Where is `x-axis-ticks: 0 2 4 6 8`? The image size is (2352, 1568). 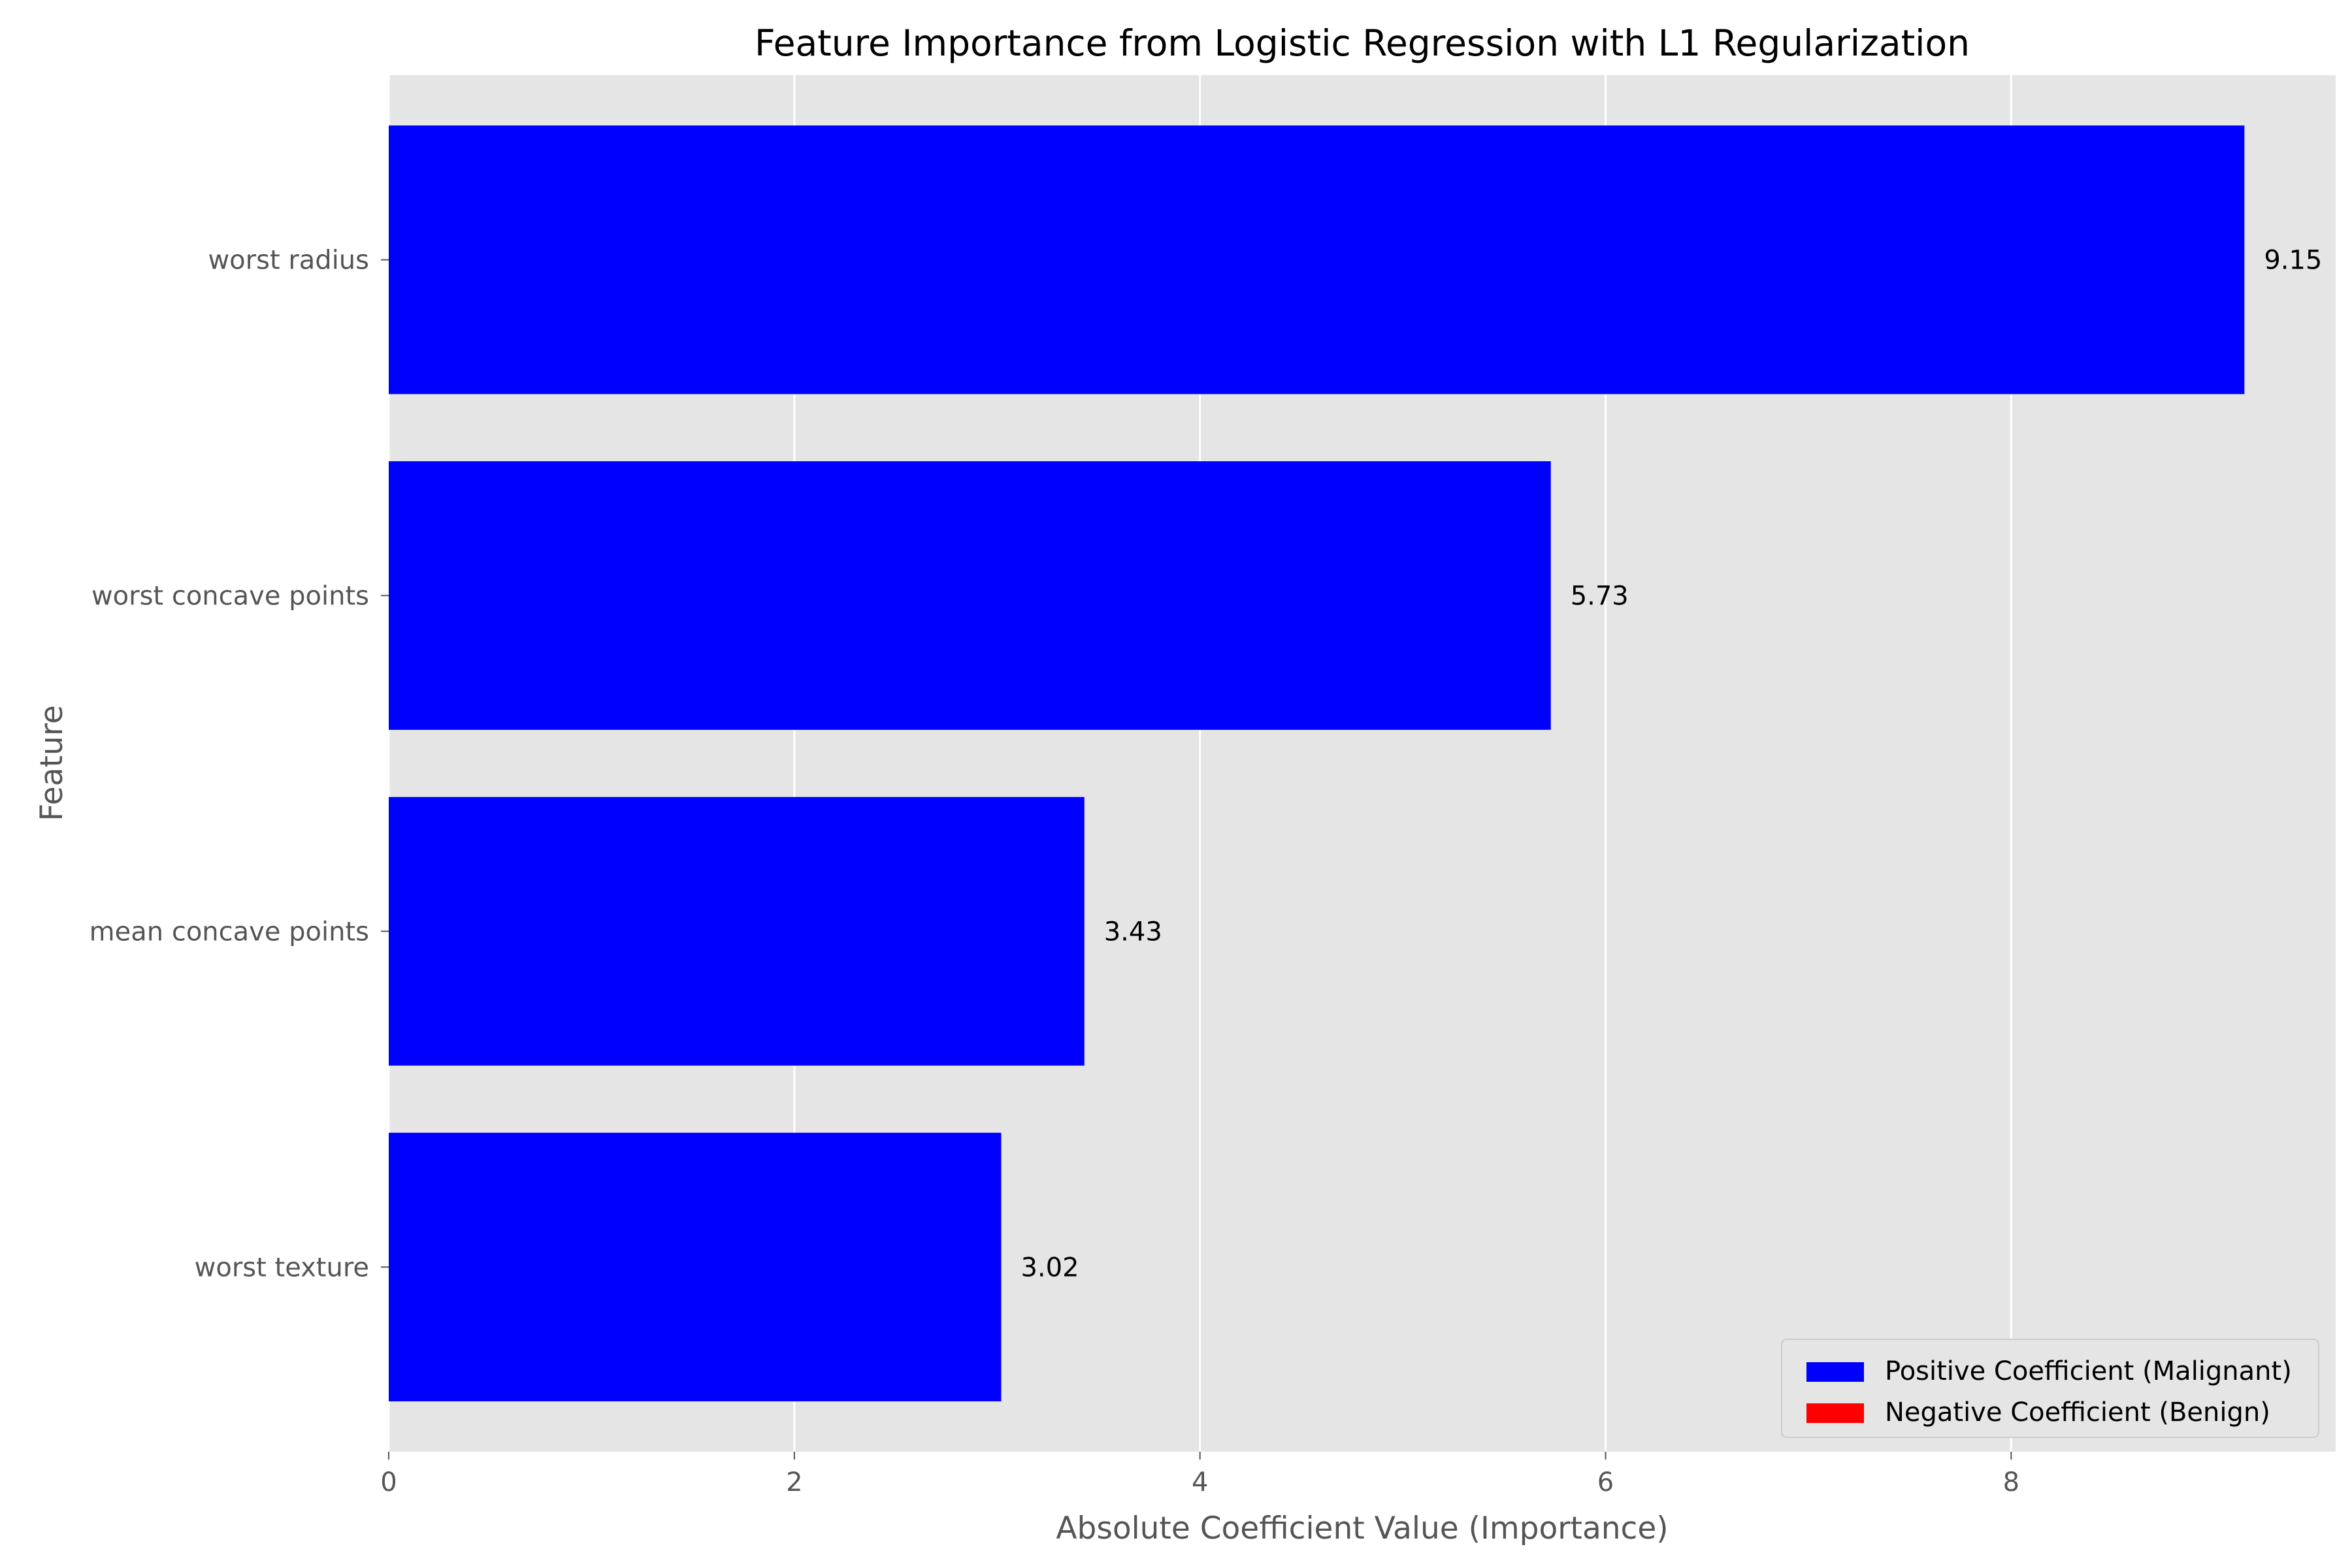 x-axis-ticks: 0 2 4 6 8 is located at coordinates (1199, 1474).